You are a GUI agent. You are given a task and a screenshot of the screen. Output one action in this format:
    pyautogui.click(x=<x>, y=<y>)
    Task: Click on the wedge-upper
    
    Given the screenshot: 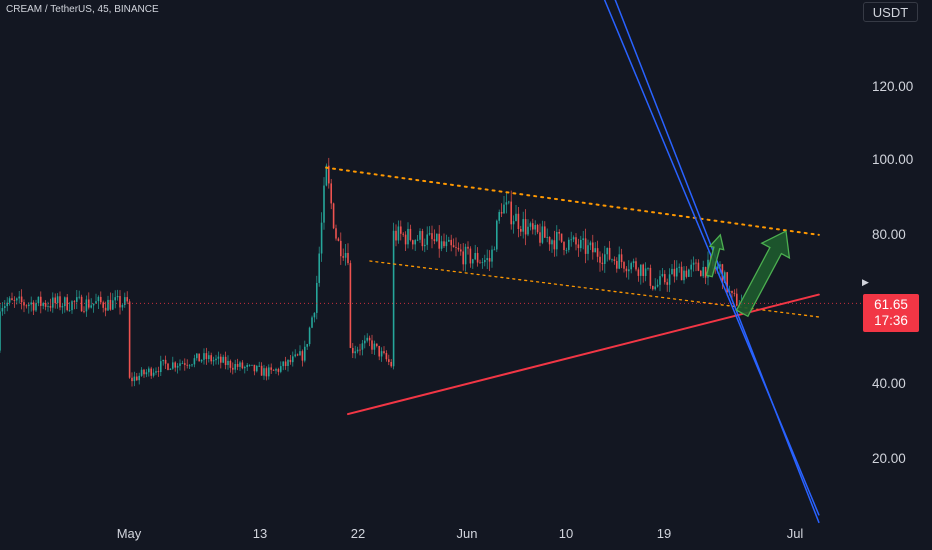 What is the action you would take?
    pyautogui.click(x=572, y=201)
    